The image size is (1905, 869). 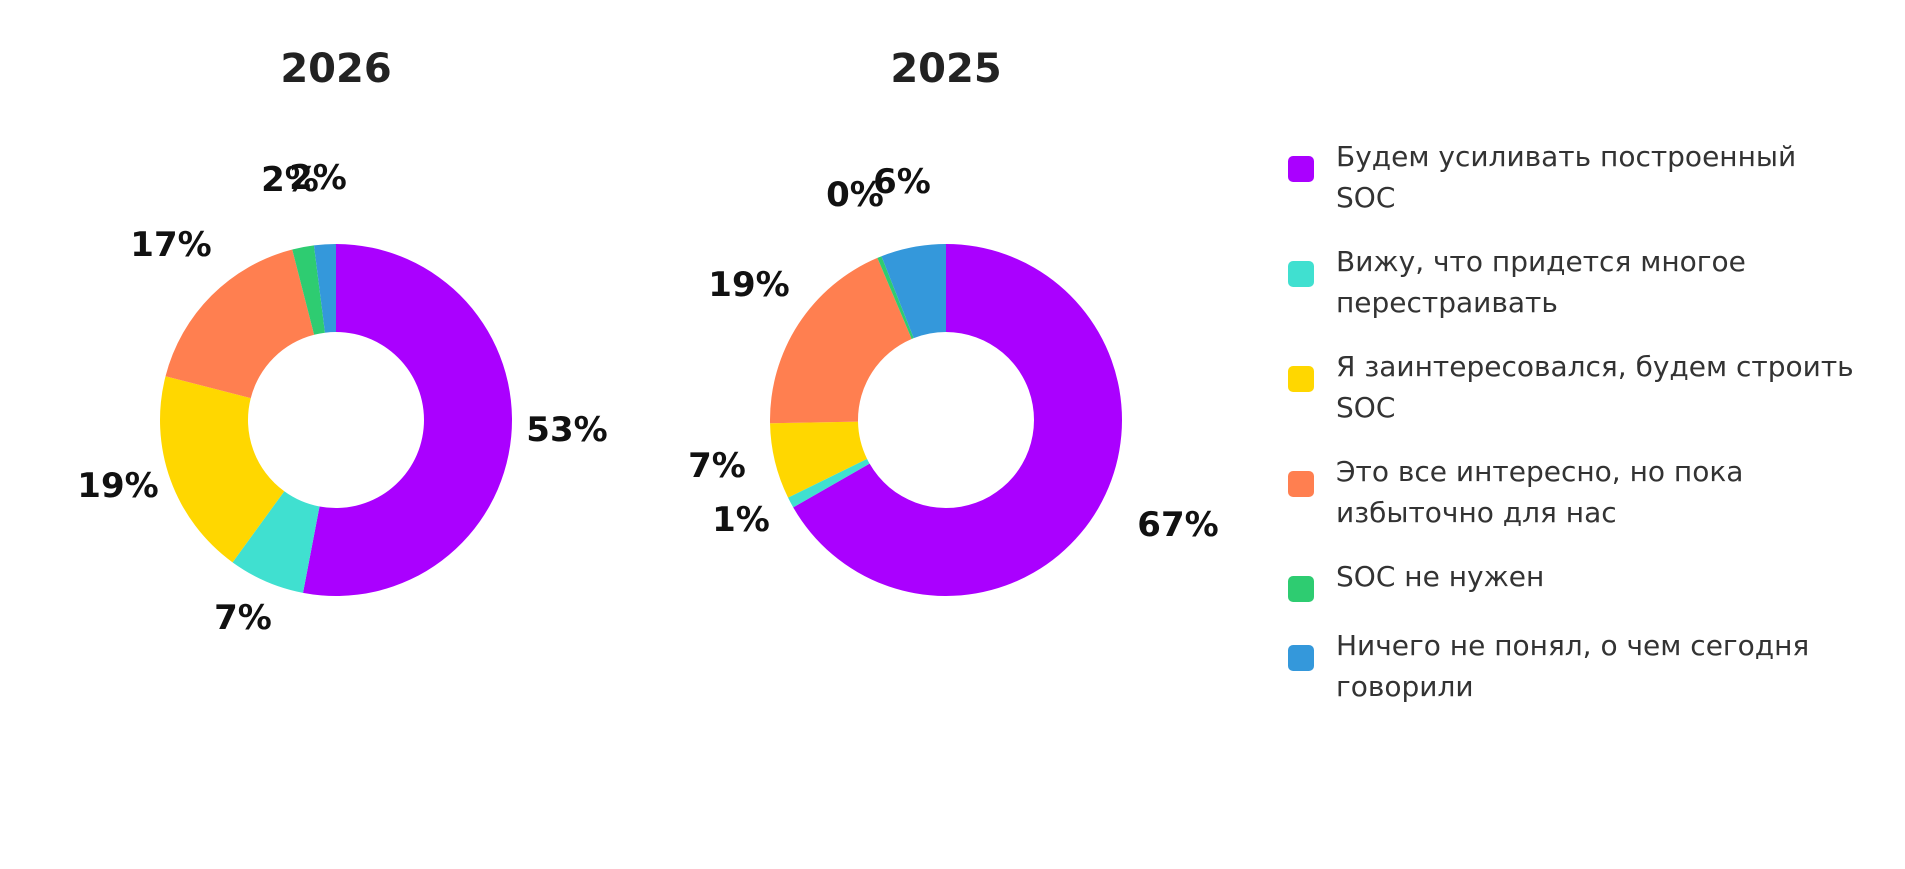 I want to click on legend-item: SOC не нужен, so click(x=1588, y=579).